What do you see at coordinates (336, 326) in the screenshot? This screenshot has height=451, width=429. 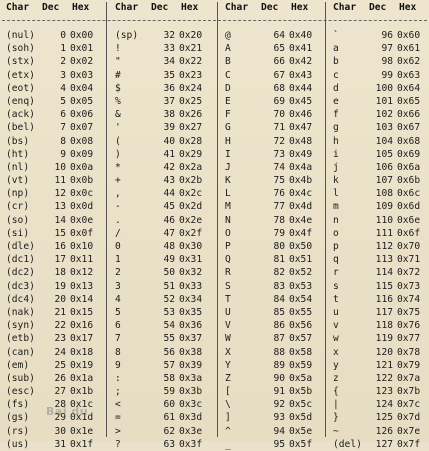 I see `cell-char: v` at bounding box center [336, 326].